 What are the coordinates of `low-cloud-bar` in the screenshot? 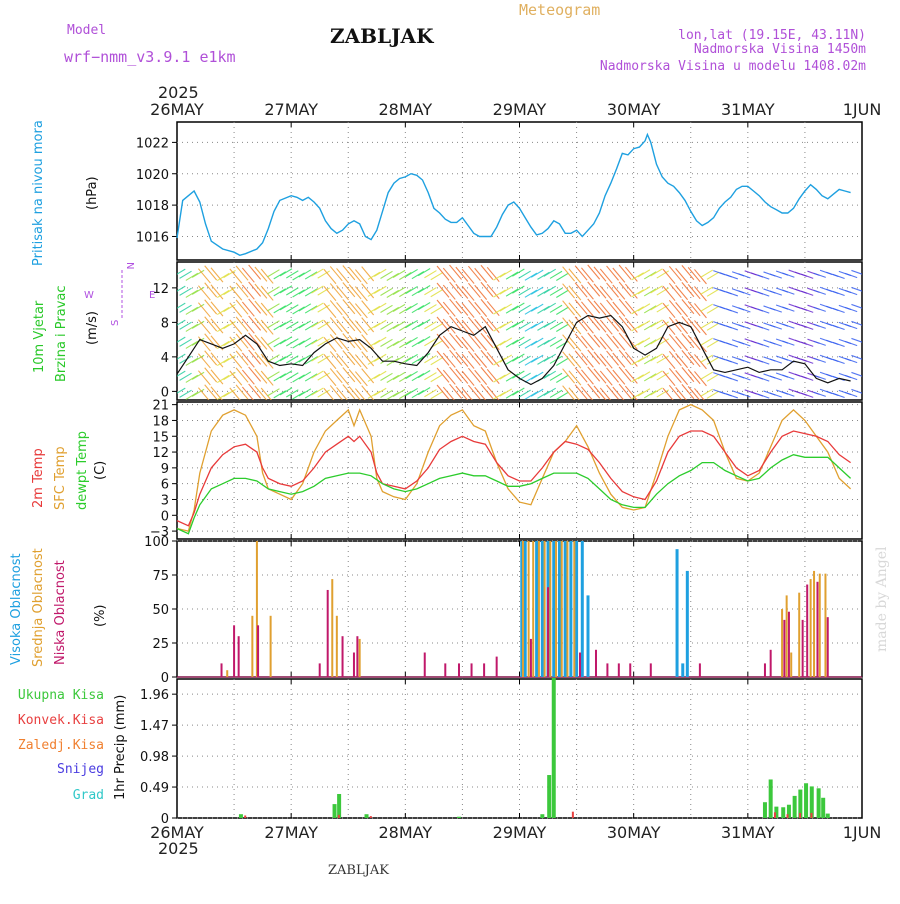 It's located at (424, 664).